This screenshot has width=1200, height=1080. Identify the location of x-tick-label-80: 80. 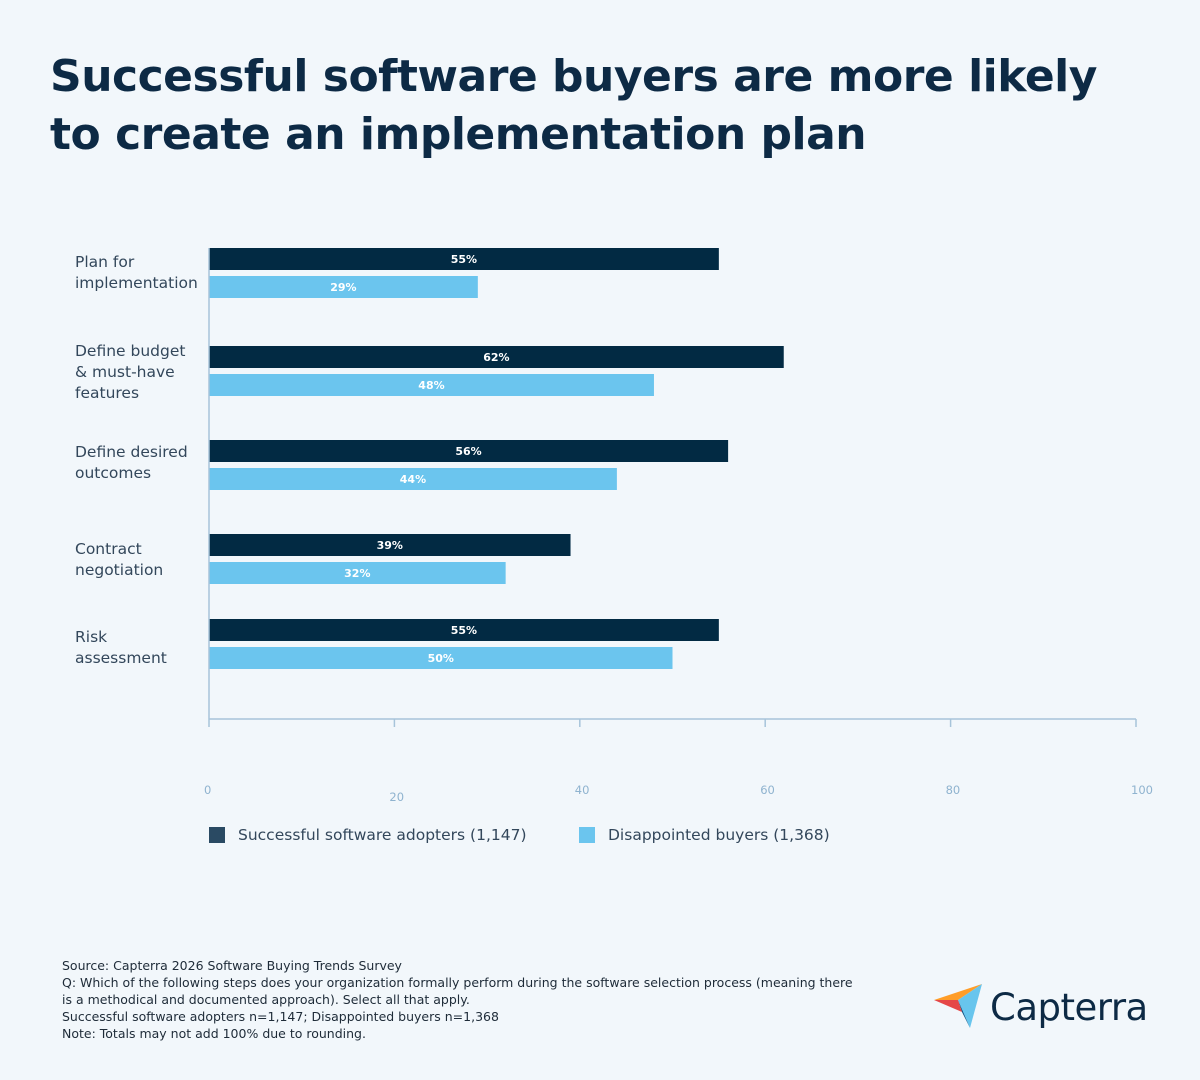
(953, 790).